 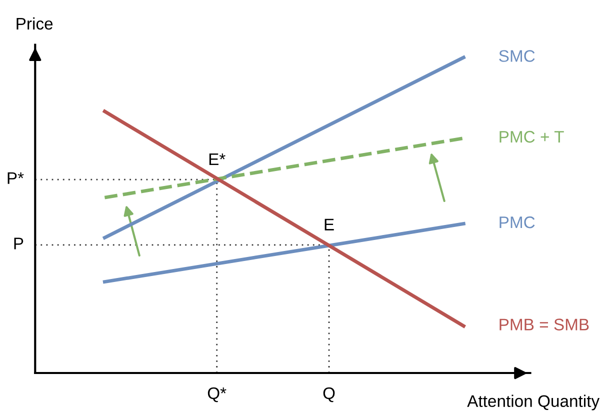 I want to click on annotation: E, so click(x=329, y=224).